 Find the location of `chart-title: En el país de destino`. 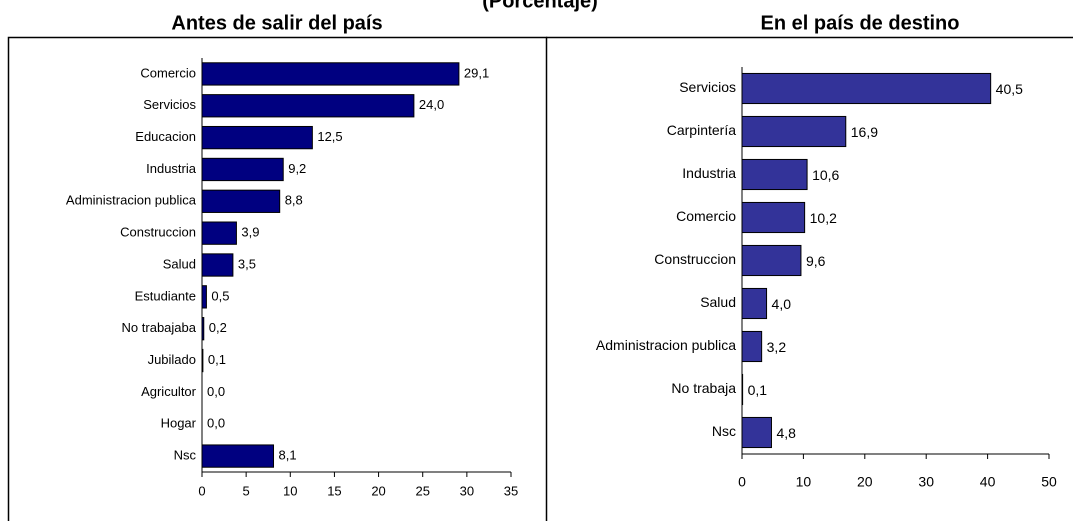

chart-title: En el país de destino is located at coordinates (860, 23).